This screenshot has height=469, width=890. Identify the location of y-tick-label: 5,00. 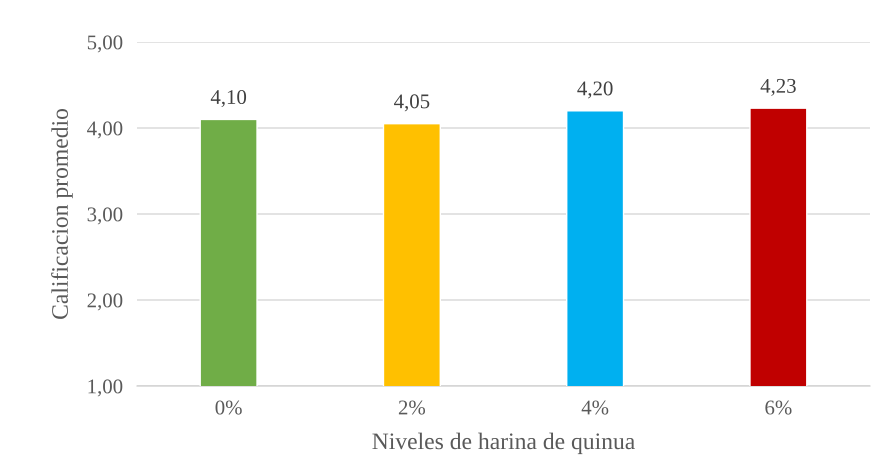
(105, 43).